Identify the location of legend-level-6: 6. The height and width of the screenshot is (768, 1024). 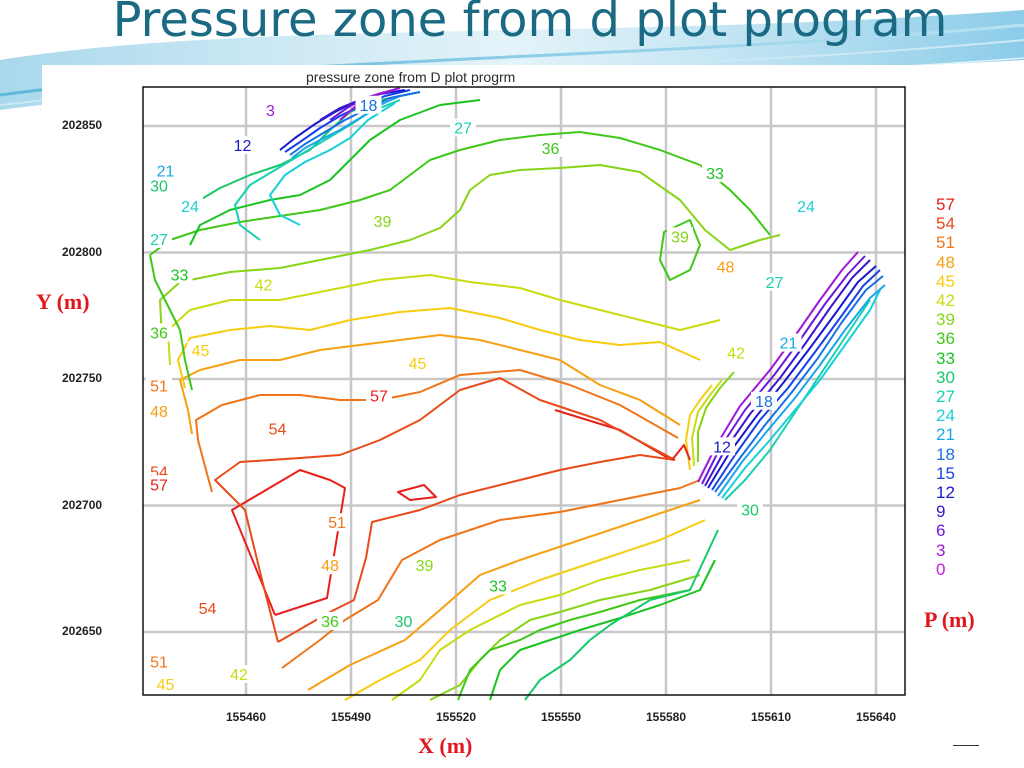
(941, 531).